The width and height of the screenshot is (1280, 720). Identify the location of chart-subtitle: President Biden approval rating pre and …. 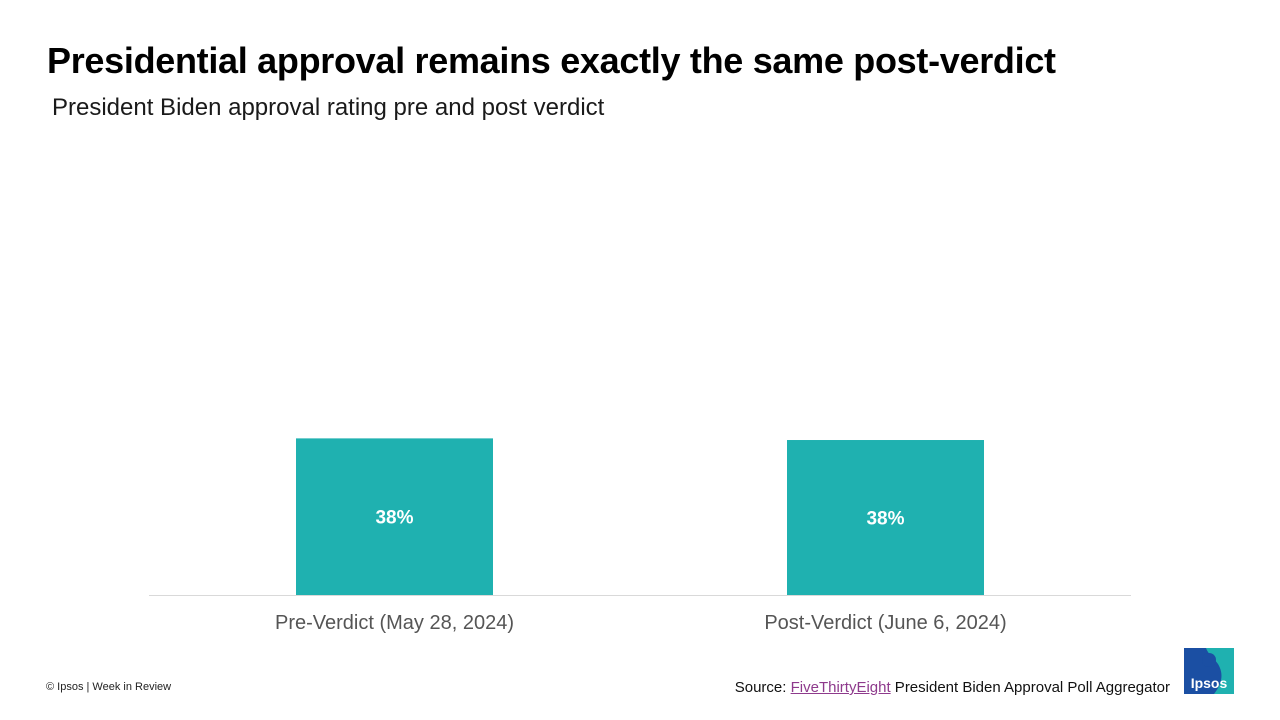
(328, 107).